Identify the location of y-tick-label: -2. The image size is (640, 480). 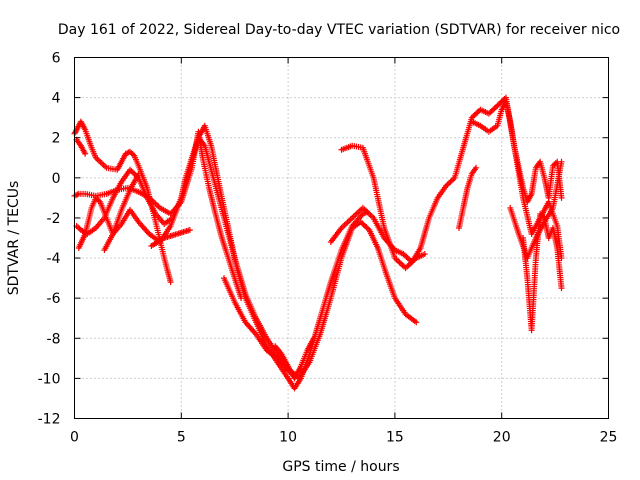
(54, 219).